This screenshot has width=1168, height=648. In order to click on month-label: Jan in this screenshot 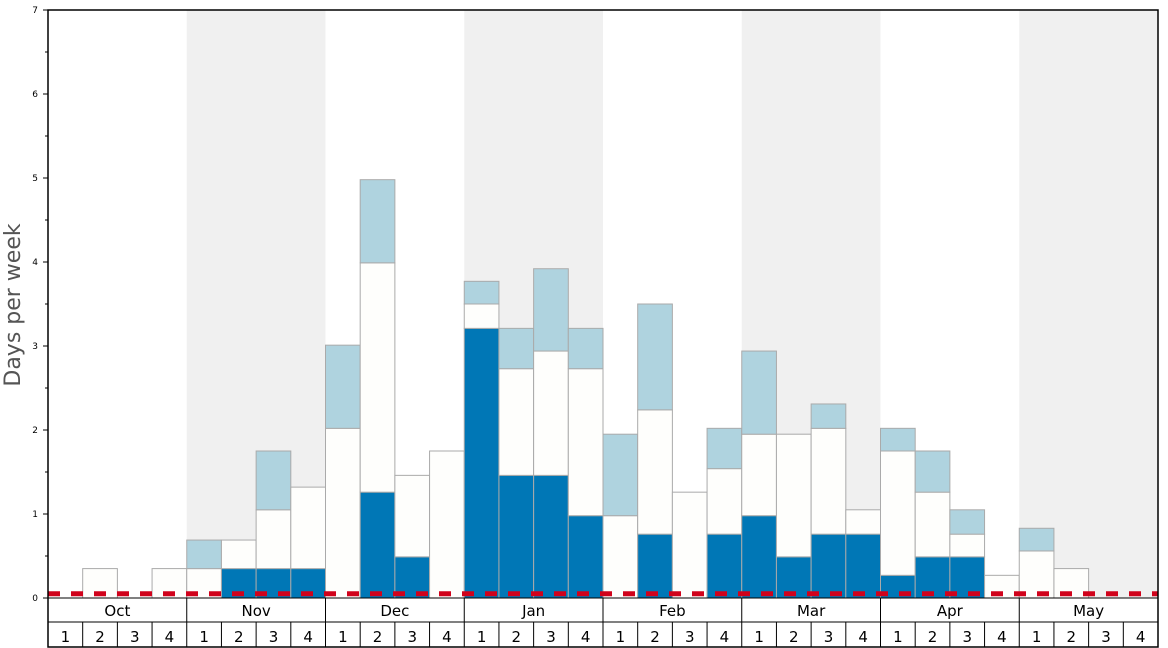, I will do `click(533, 611)`.